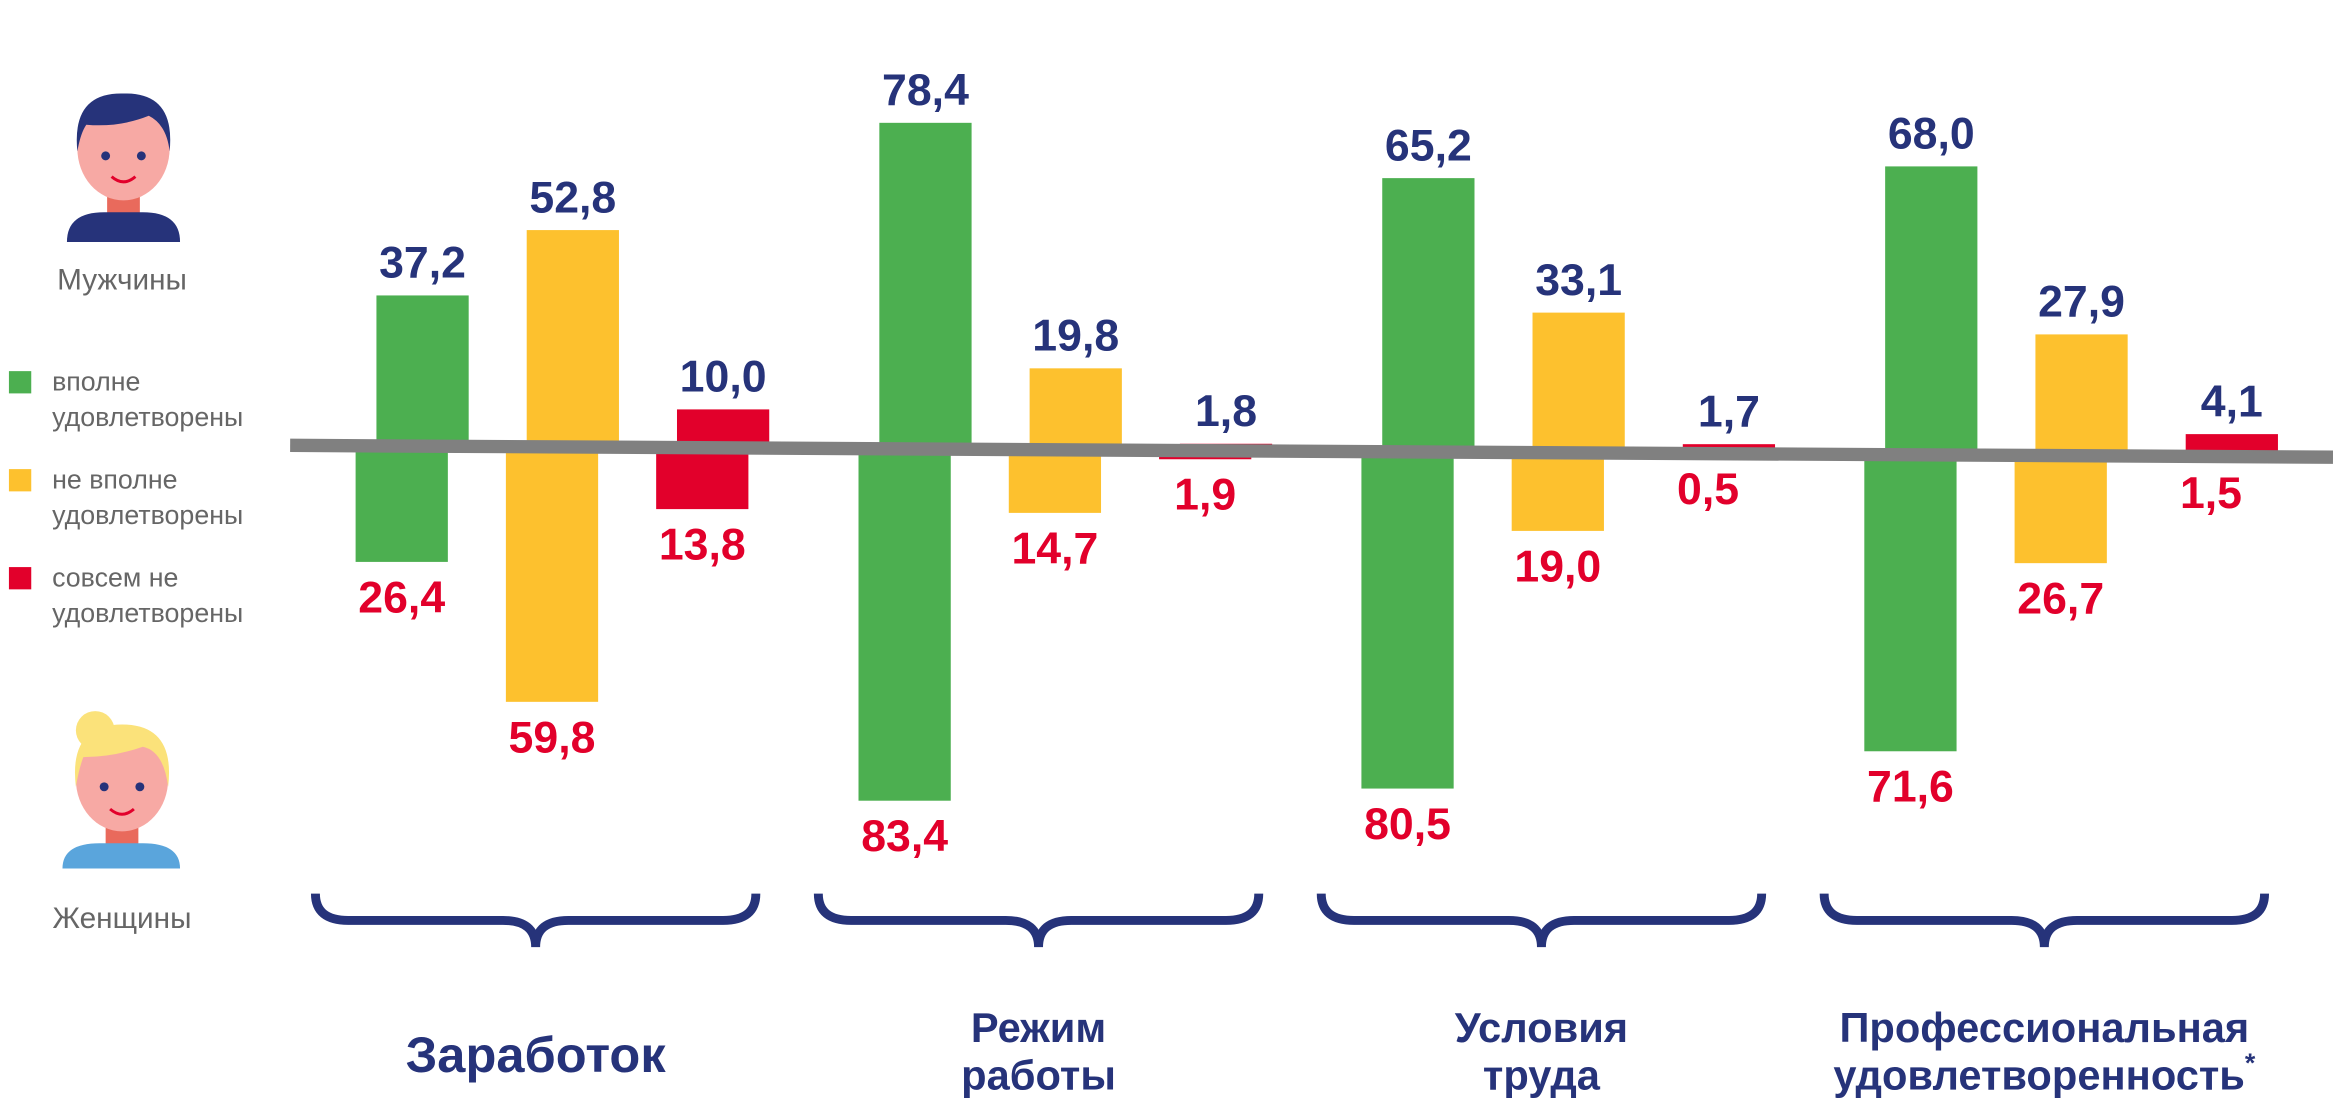 Image resolution: width=2333 pixels, height=1103 pixels. I want to click on value-label: 14,7, so click(1054, 548).